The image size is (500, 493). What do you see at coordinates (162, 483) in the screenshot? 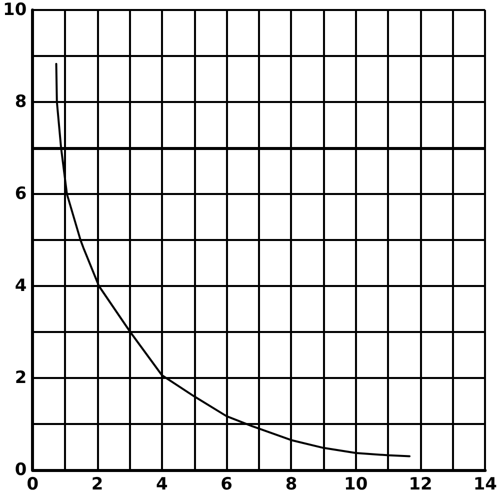
I see `x-tick-label: 4` at bounding box center [162, 483].